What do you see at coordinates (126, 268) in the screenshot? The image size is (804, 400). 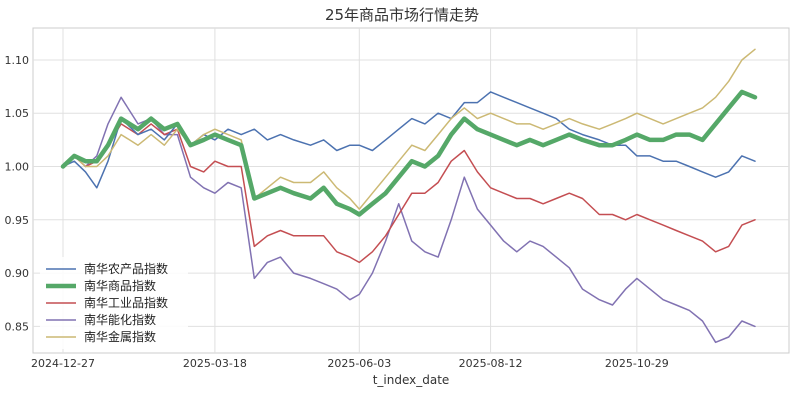 I see `legend-entry-label: 南华农产品指数` at bounding box center [126, 268].